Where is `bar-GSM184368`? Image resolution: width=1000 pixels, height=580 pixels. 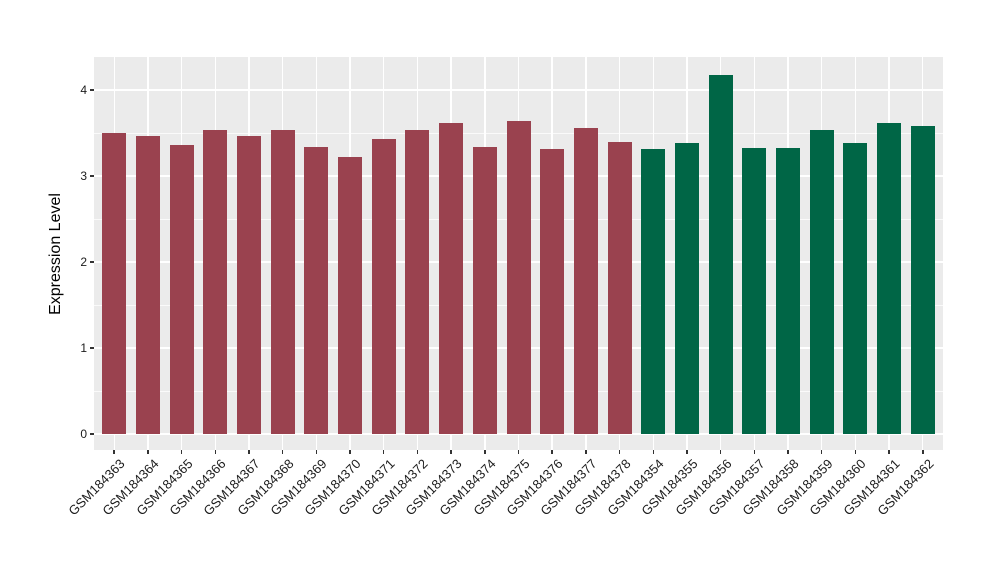
bar-GSM184368 is located at coordinates (282, 281).